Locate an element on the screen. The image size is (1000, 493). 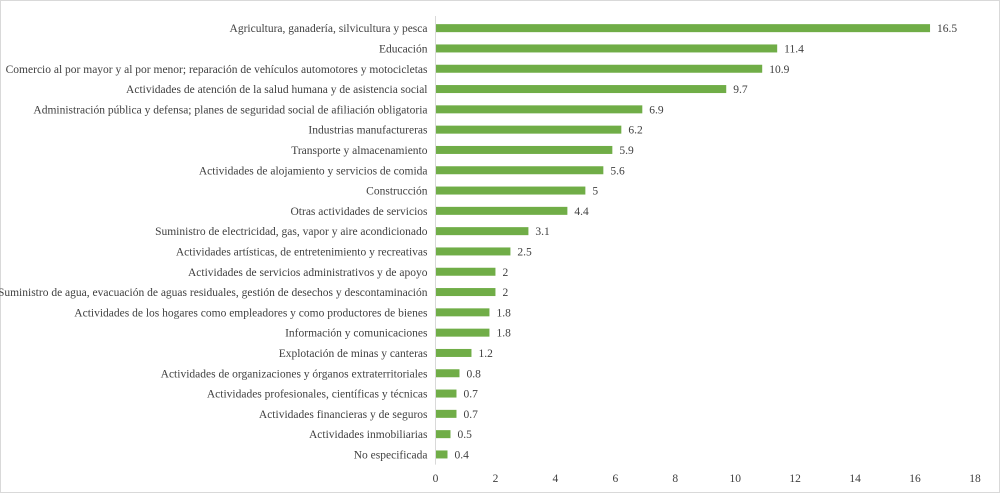
data-label: 5.9 is located at coordinates (626, 151).